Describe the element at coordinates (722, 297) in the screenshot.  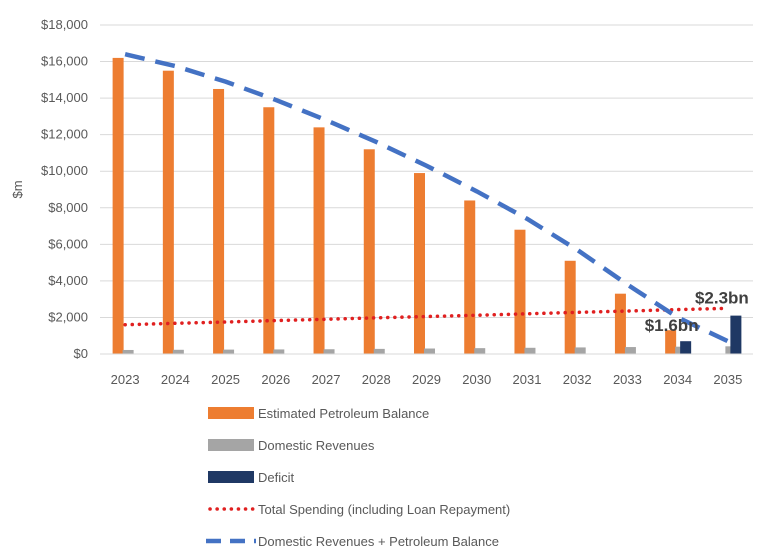
I see `annotation-label: $2.3bn` at that location.